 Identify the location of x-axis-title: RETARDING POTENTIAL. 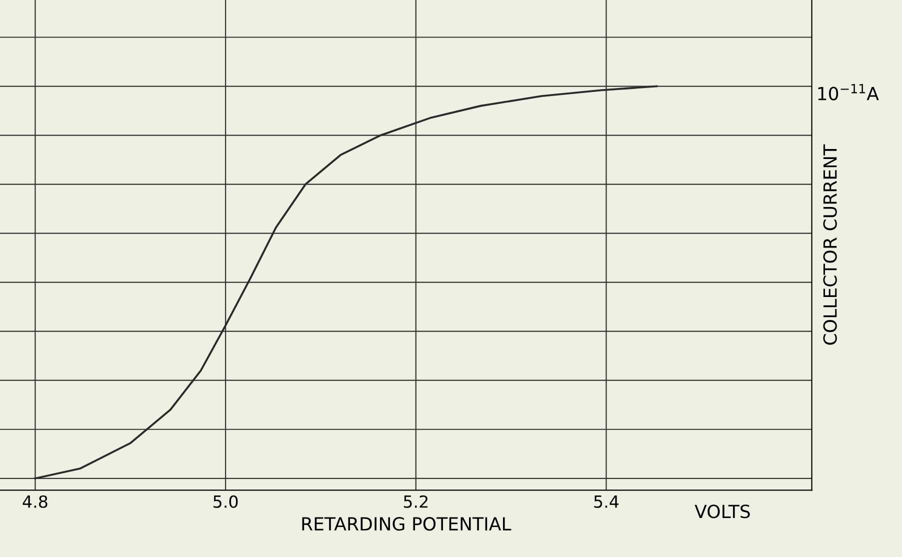
(407, 524).